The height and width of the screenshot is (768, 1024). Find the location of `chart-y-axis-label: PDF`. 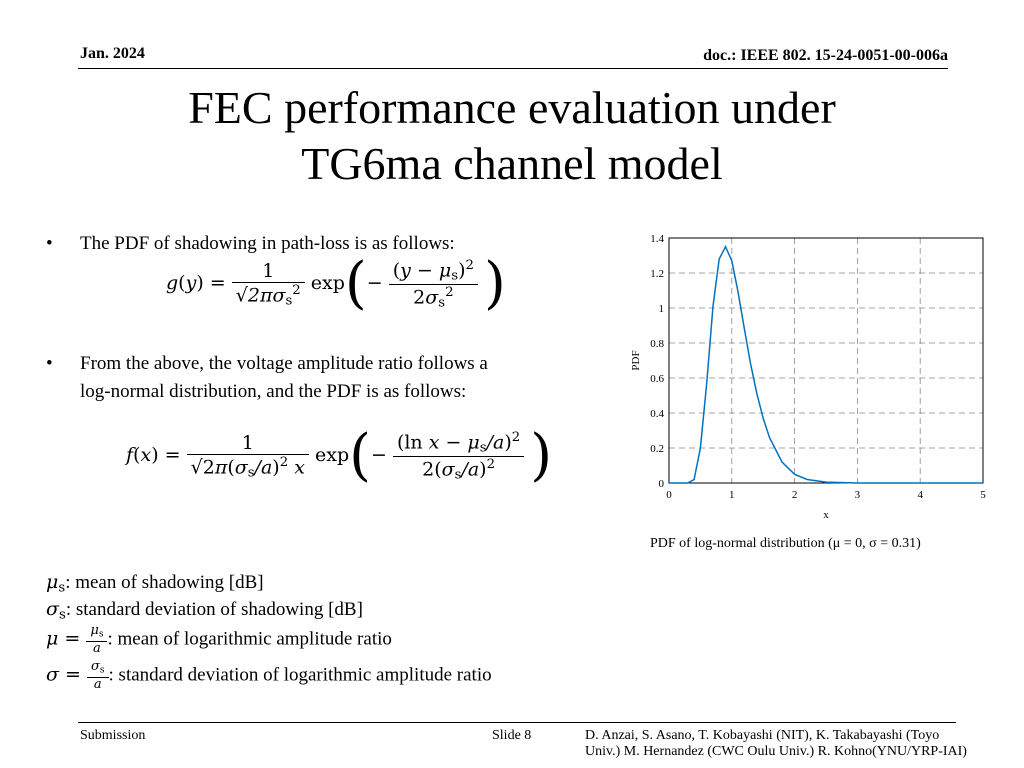

chart-y-axis-label: PDF is located at coordinates (636, 360).